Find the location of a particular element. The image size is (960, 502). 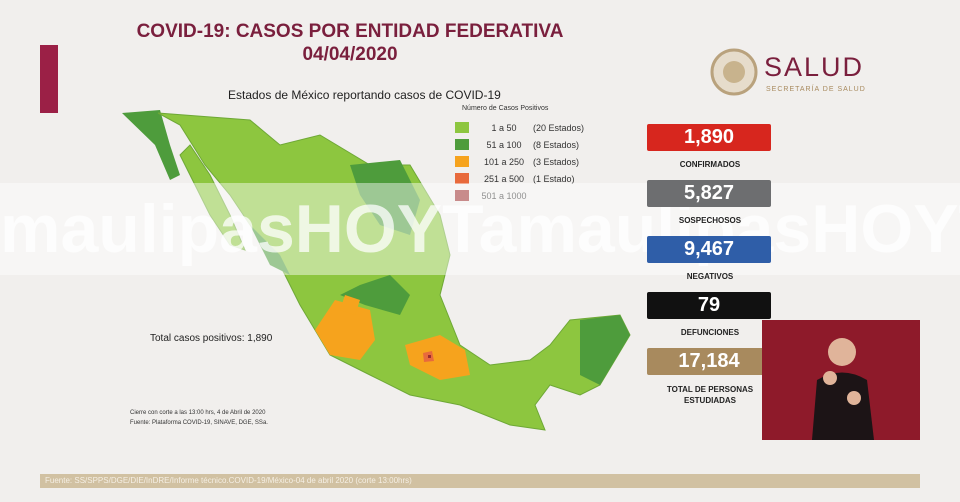

legend-title: Número de Casos Positivos is located at coordinates (505, 108).